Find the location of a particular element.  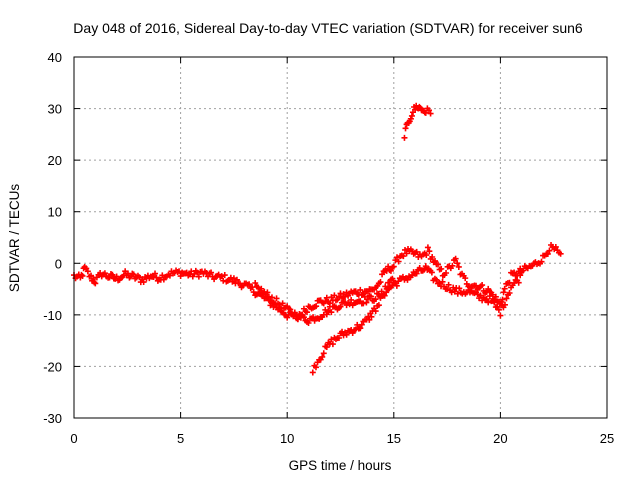

y-tick-label: -10 is located at coordinates (52, 315).